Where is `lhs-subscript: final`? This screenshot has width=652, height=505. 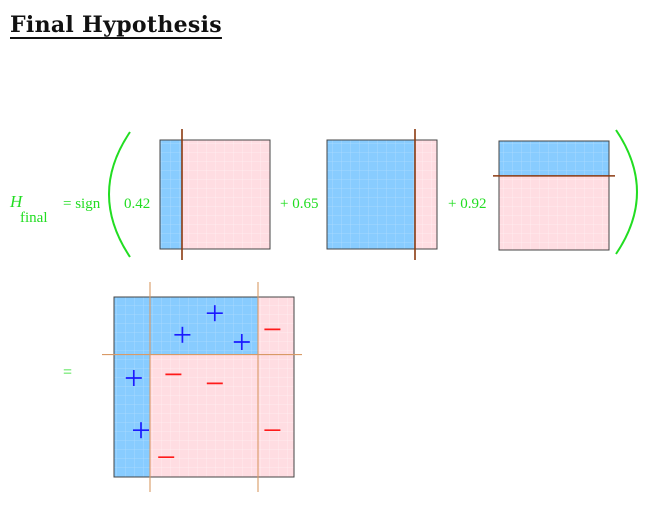 lhs-subscript: final is located at coordinates (34, 218).